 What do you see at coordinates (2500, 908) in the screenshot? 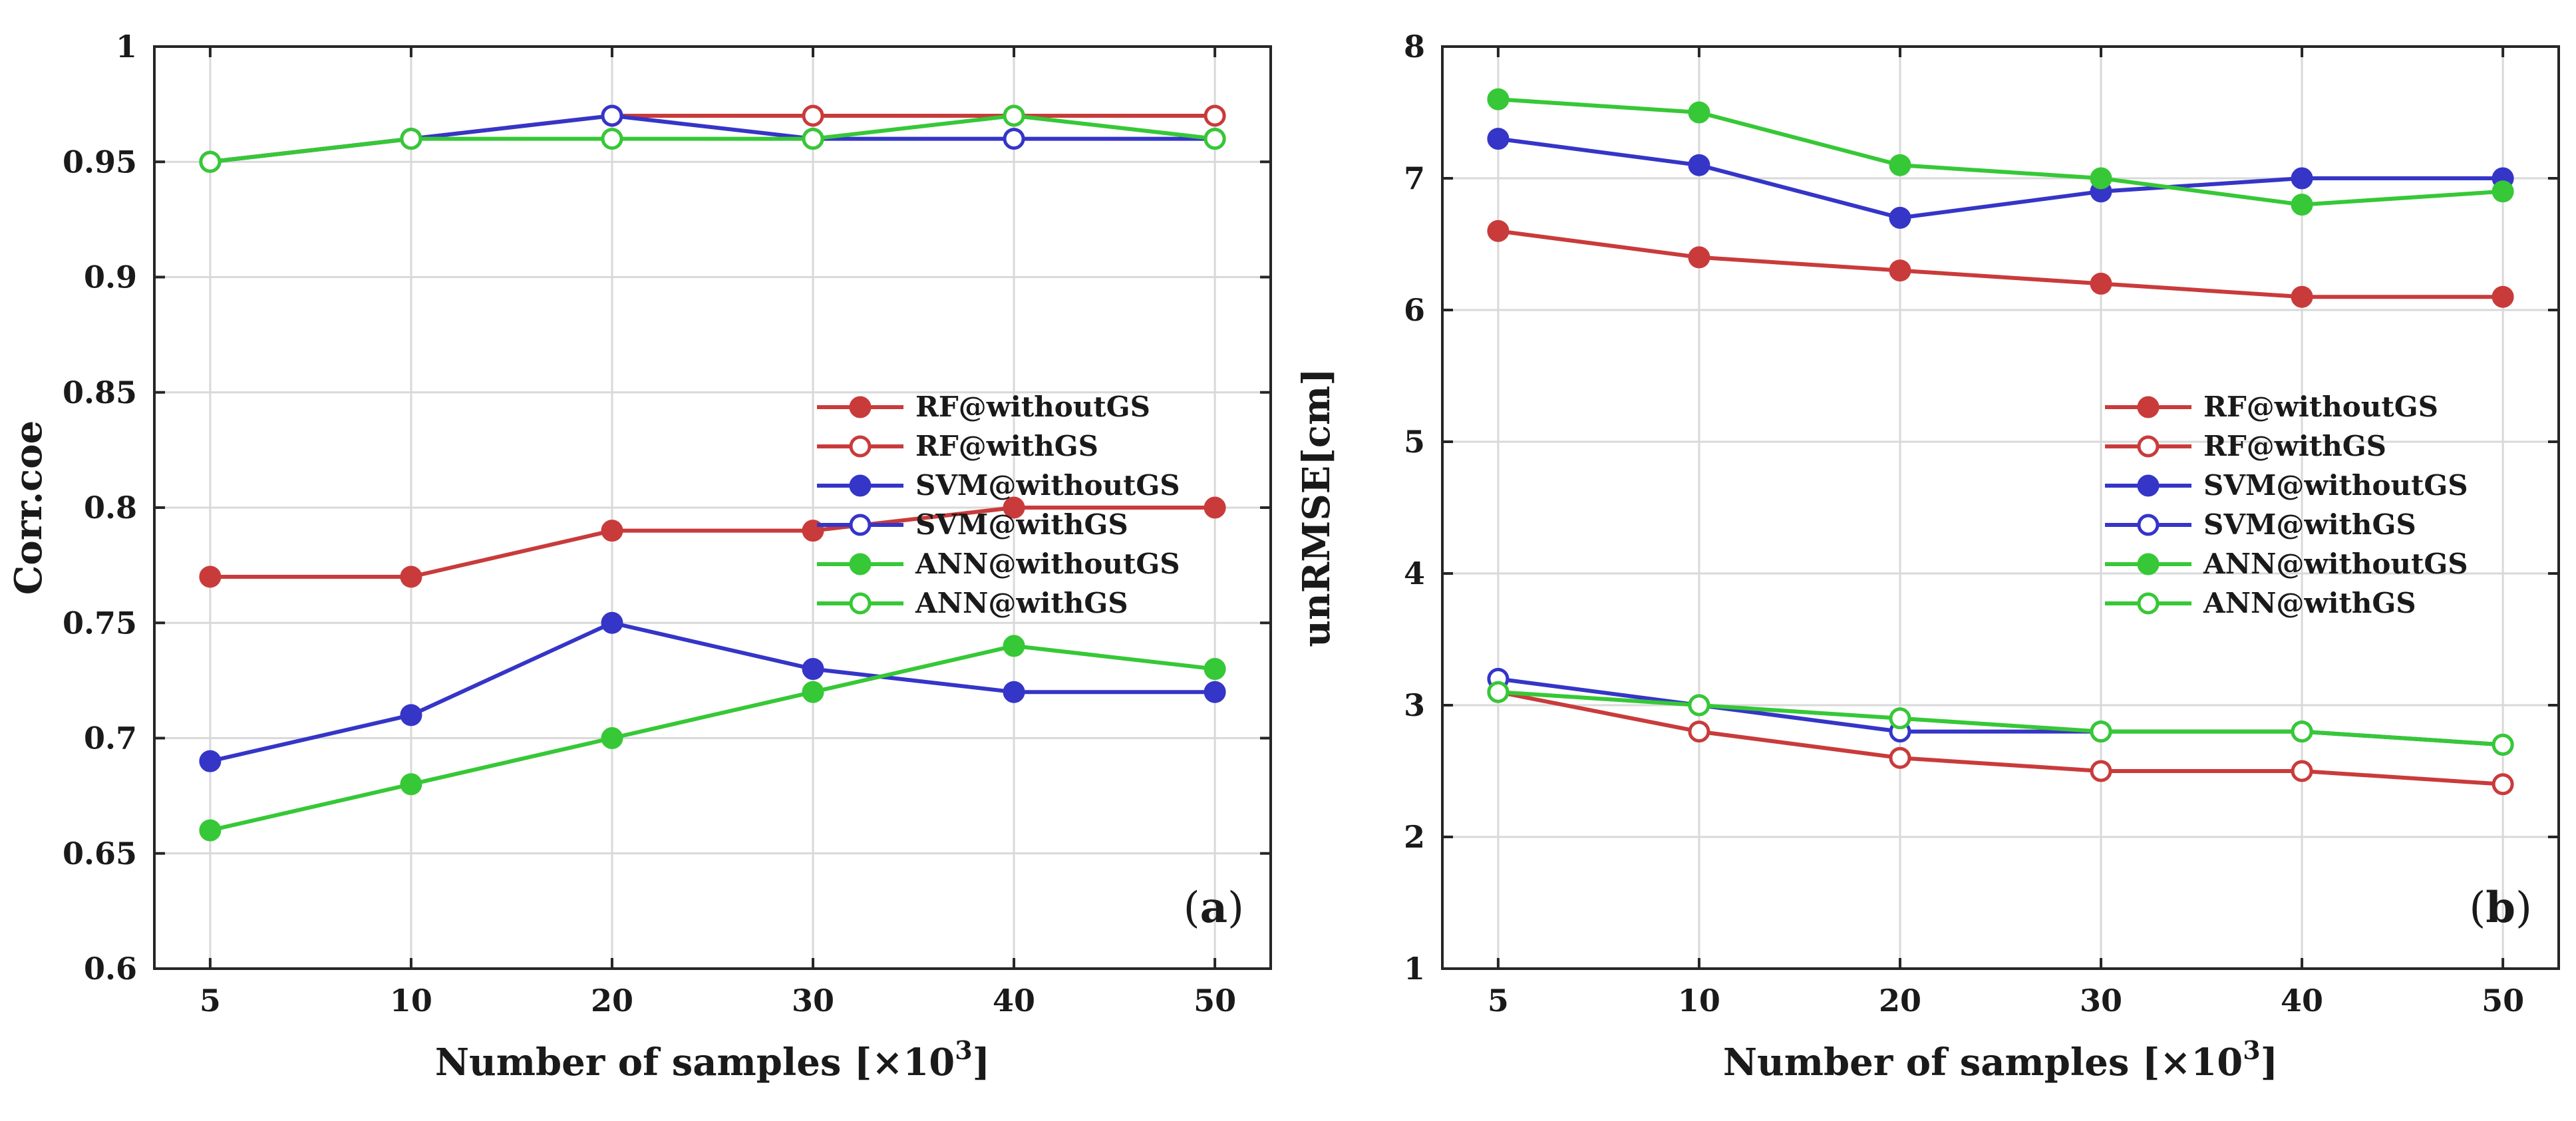
I see `panel-label-letter: b` at bounding box center [2500, 908].